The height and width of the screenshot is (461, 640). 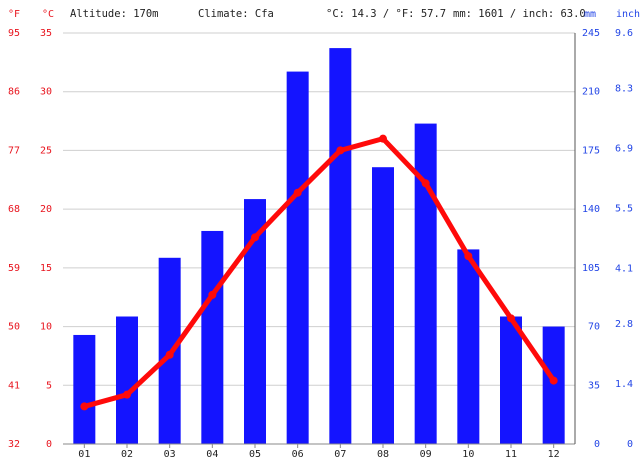 What do you see at coordinates (468, 454) in the screenshot?
I see `x-tick-label: 10` at bounding box center [468, 454].